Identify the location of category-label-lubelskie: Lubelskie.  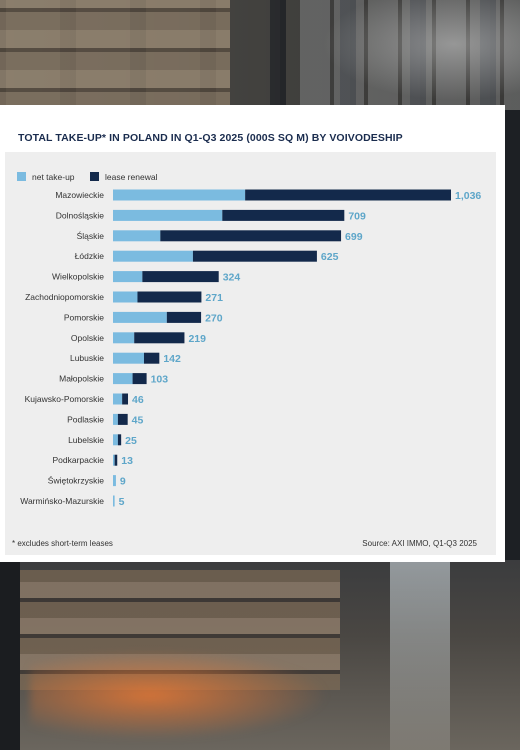
(86, 440).